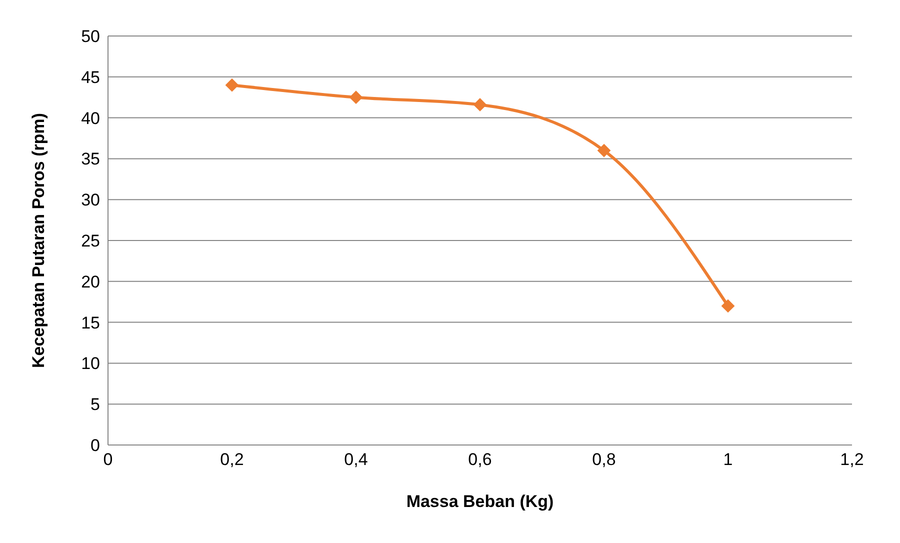  Describe the element at coordinates (480, 460) in the screenshot. I see `x-tick-label: 0,6` at that location.